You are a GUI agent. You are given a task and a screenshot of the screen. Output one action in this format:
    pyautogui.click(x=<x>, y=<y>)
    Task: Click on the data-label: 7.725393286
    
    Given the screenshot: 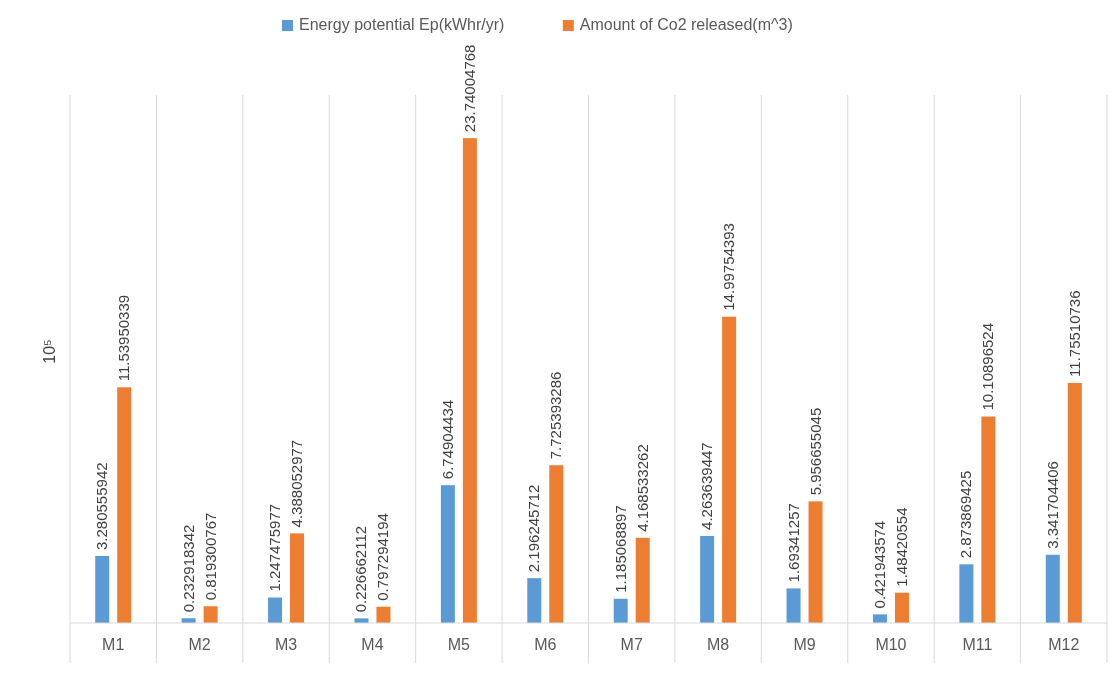 What is the action you would take?
    pyautogui.click(x=556, y=415)
    